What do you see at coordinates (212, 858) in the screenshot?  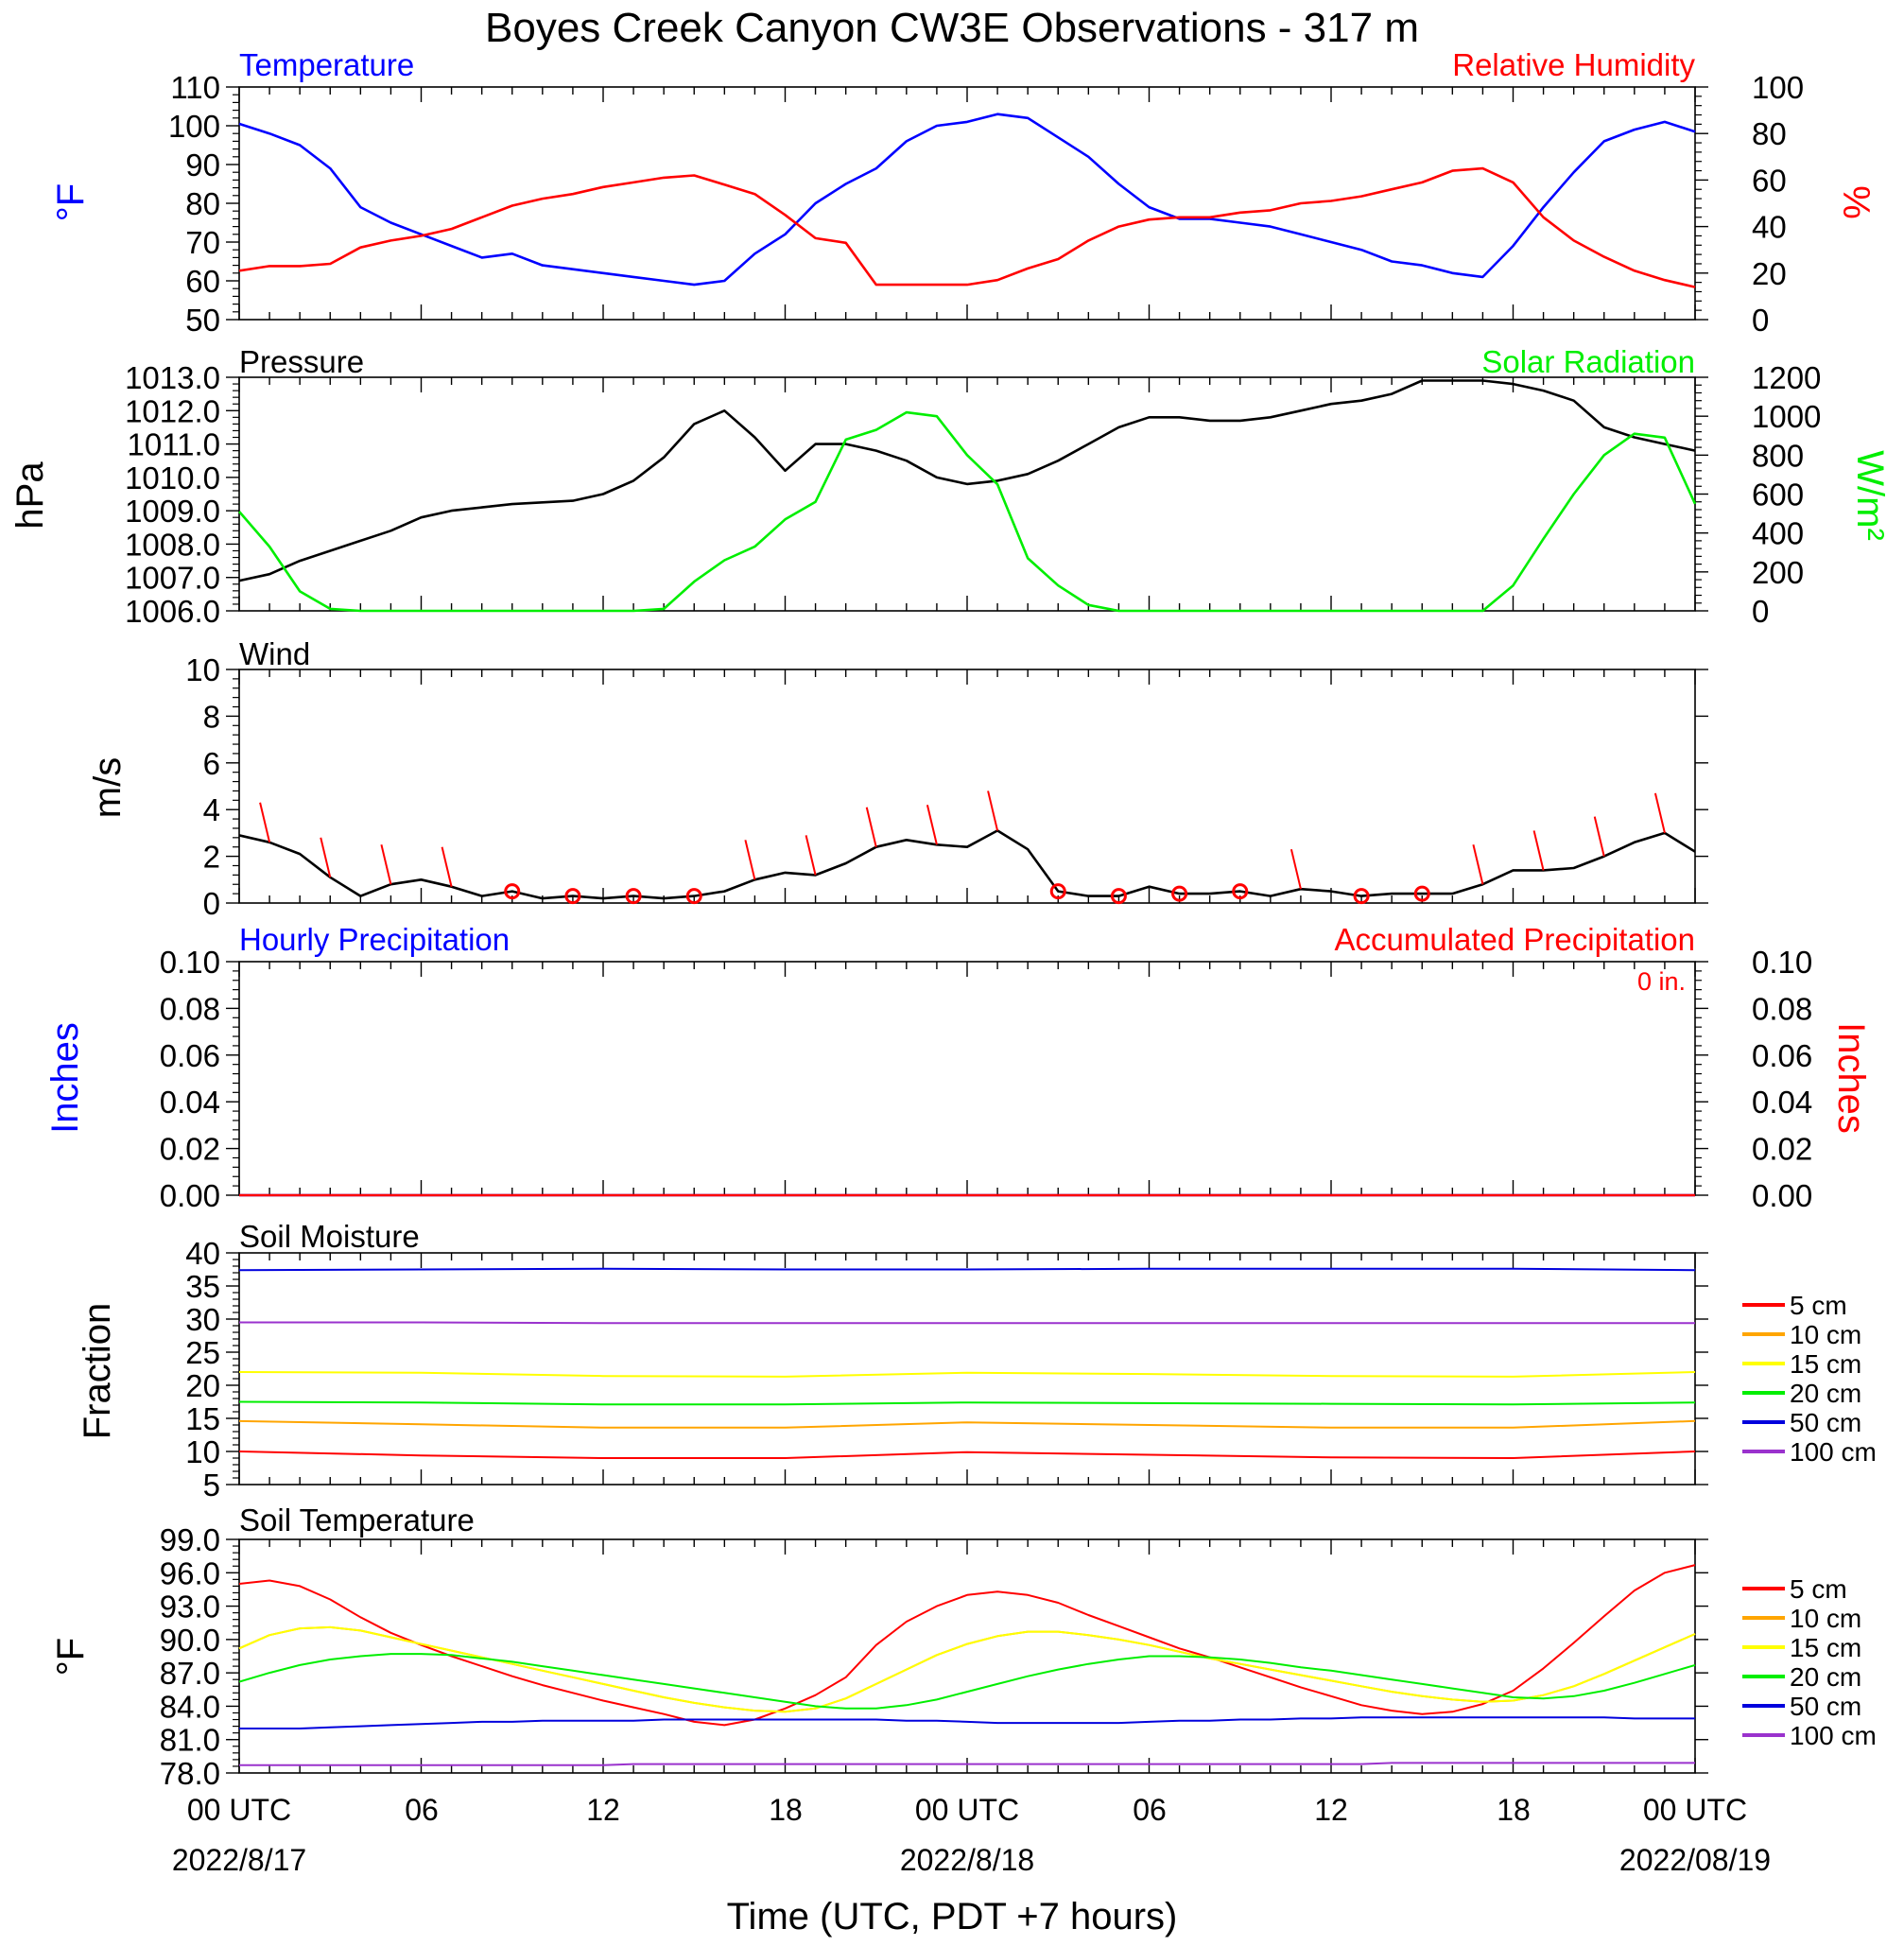 I see `y-tick-label: 2` at bounding box center [212, 858].